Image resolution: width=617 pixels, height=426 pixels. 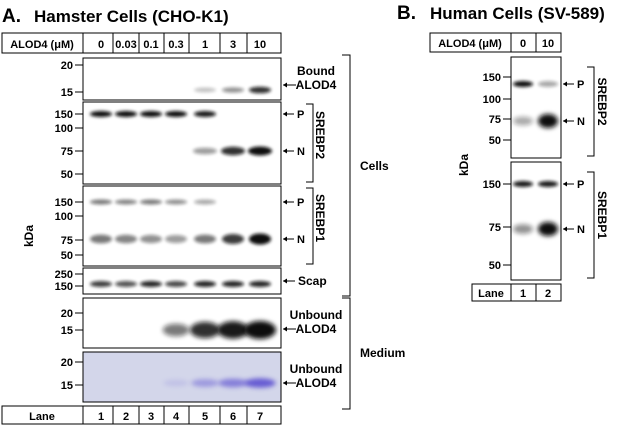 I want to click on lane-number: 1, so click(x=101, y=417).